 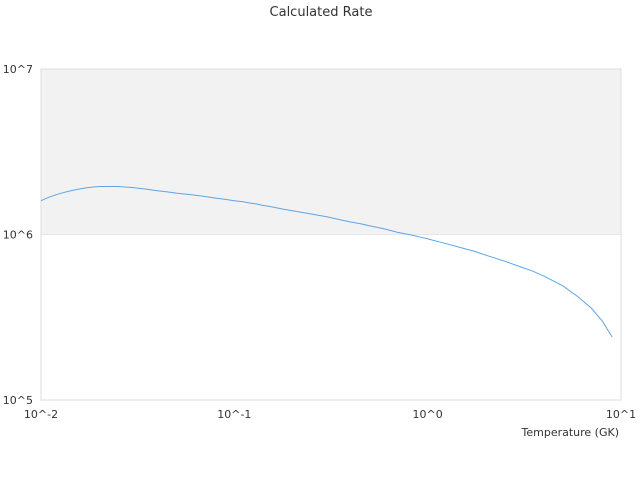 I want to click on x-tick-label: 10^0, so click(x=428, y=414).